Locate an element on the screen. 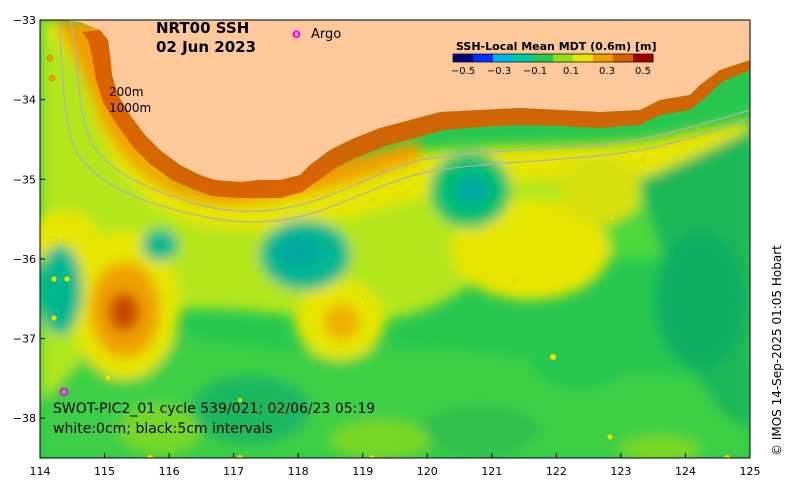  y-axis: −33 −34 −35 −36 −37 −38 is located at coordinates (29, 219).